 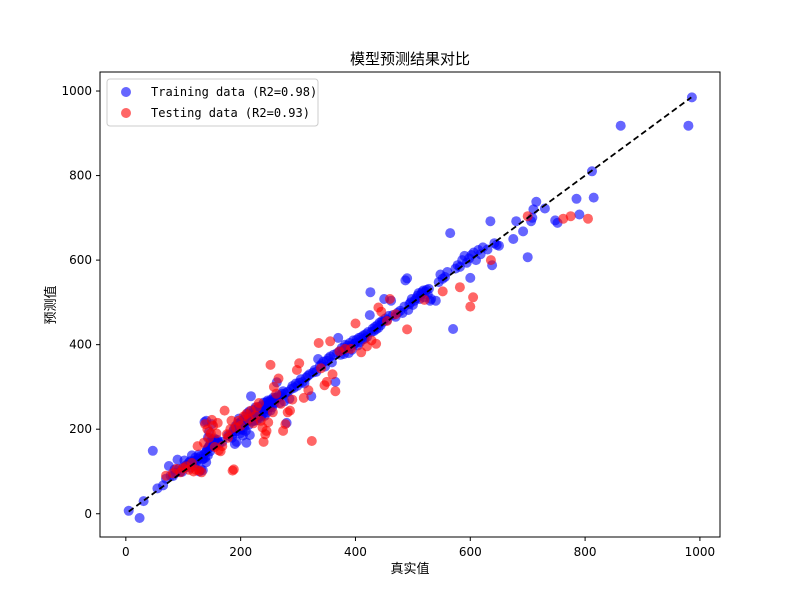 What do you see at coordinates (355, 552) in the screenshot?
I see `x-tick-label: 400` at bounding box center [355, 552].